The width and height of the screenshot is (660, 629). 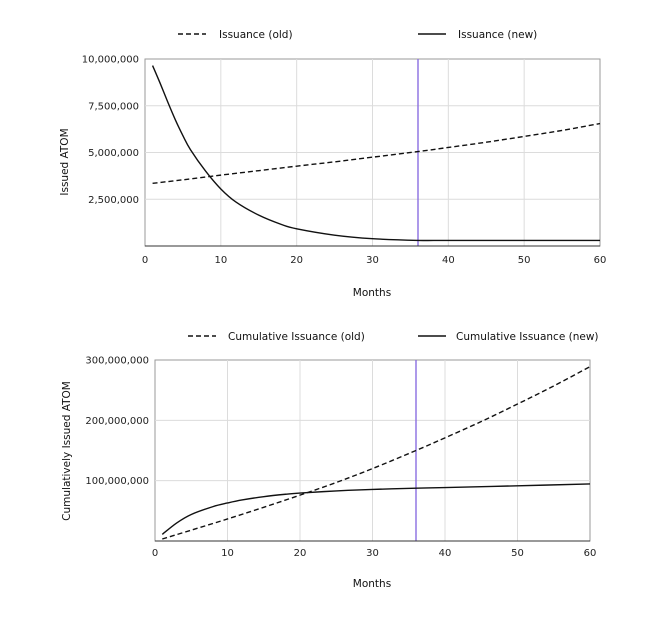 I want to click on y-axis-label-1: Issued ATOM, so click(x=65, y=161).